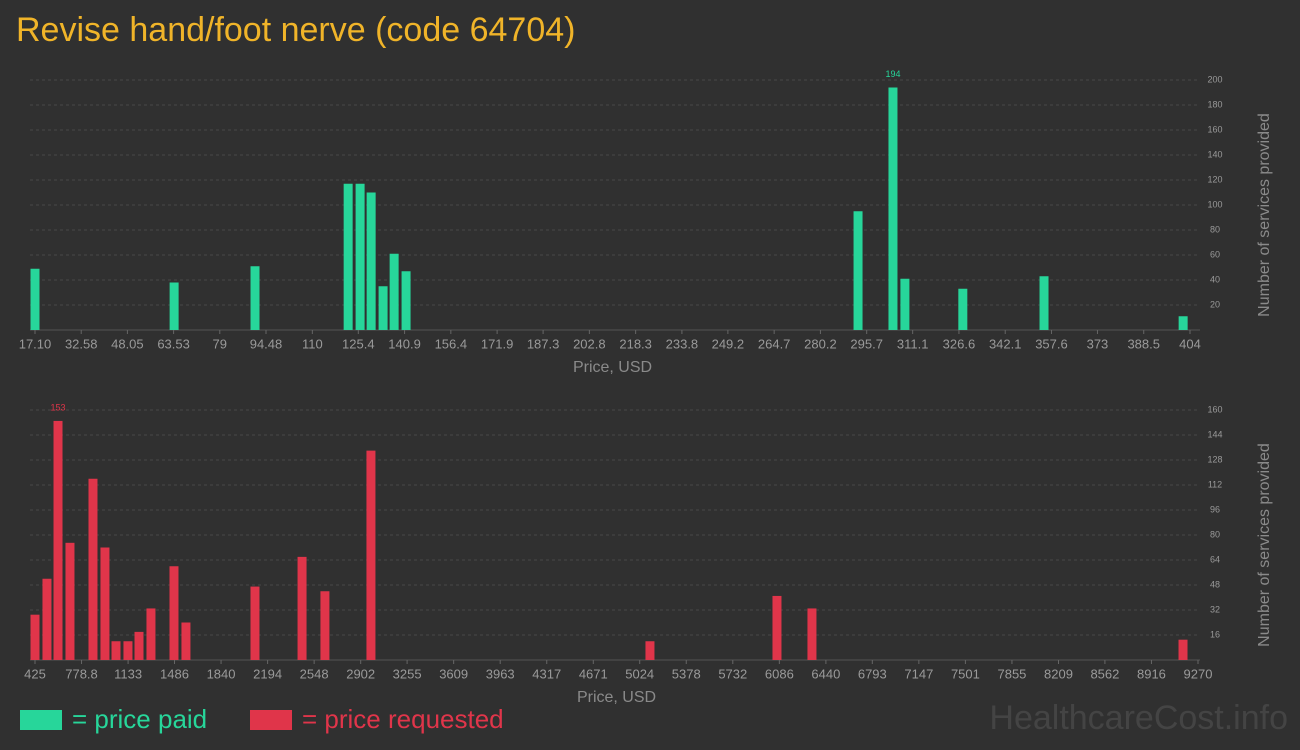  I want to click on legend-label: = price paid, so click(139, 719).